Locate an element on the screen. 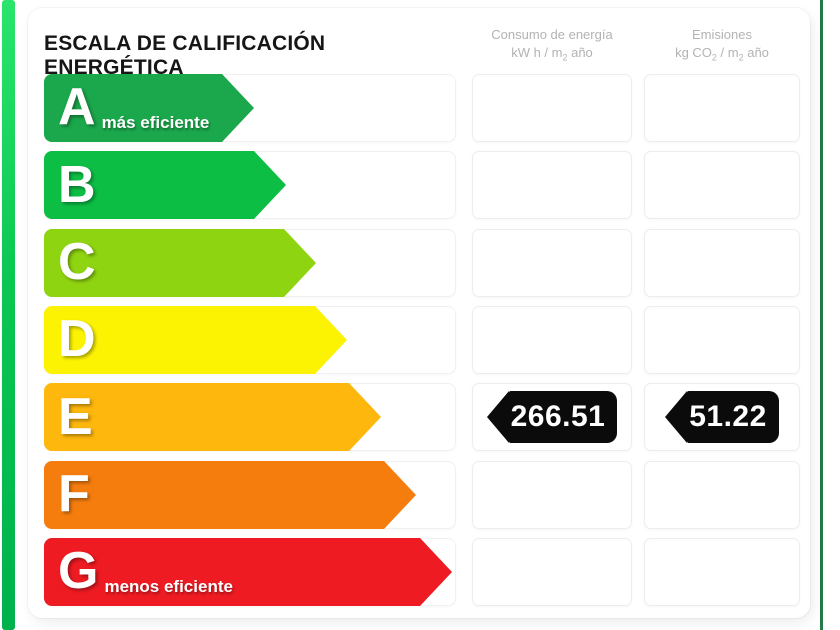 The width and height of the screenshot is (840, 630). rating-row-c: C is located at coordinates (422, 262).